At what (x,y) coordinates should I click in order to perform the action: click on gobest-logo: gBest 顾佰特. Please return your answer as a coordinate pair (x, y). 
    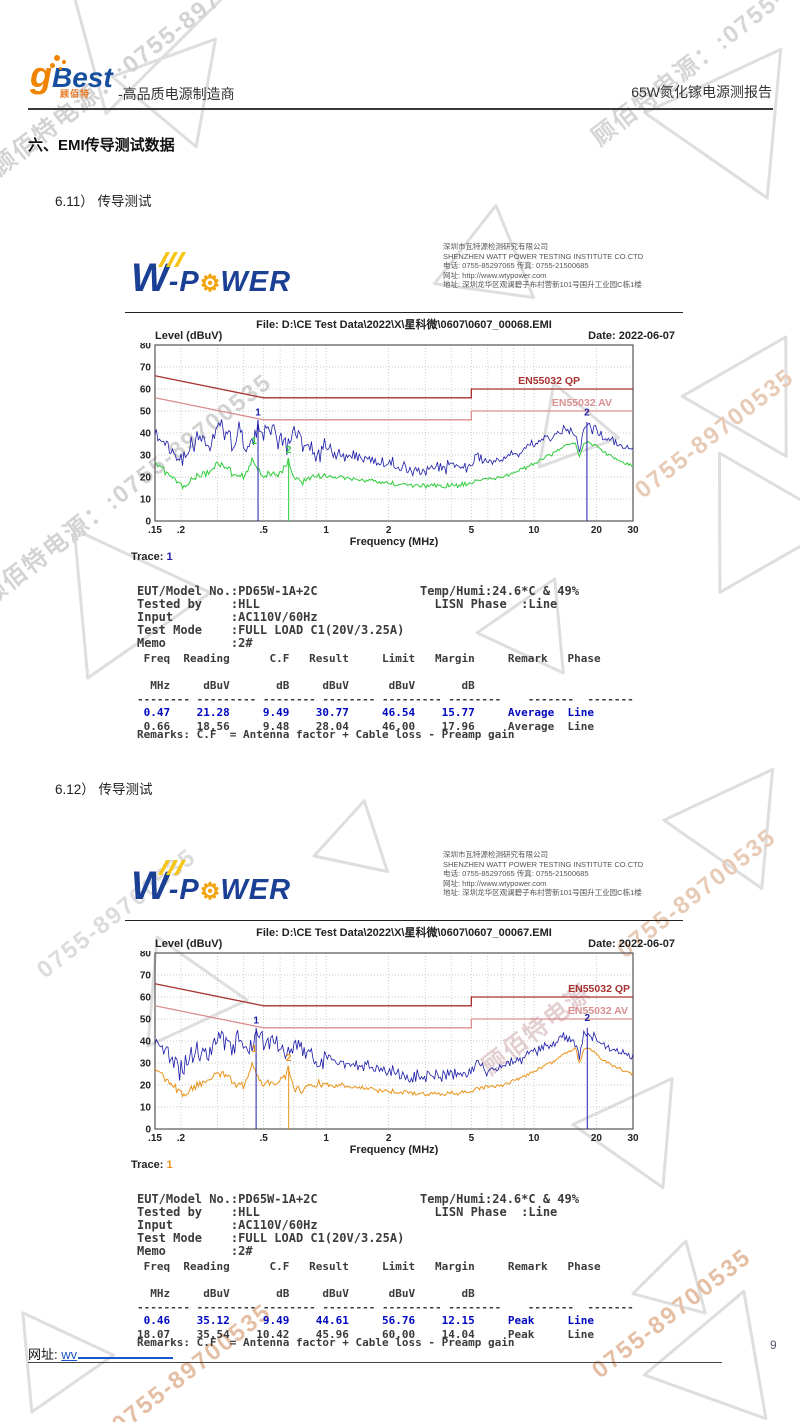
    Looking at the image, I should click on (77, 80).